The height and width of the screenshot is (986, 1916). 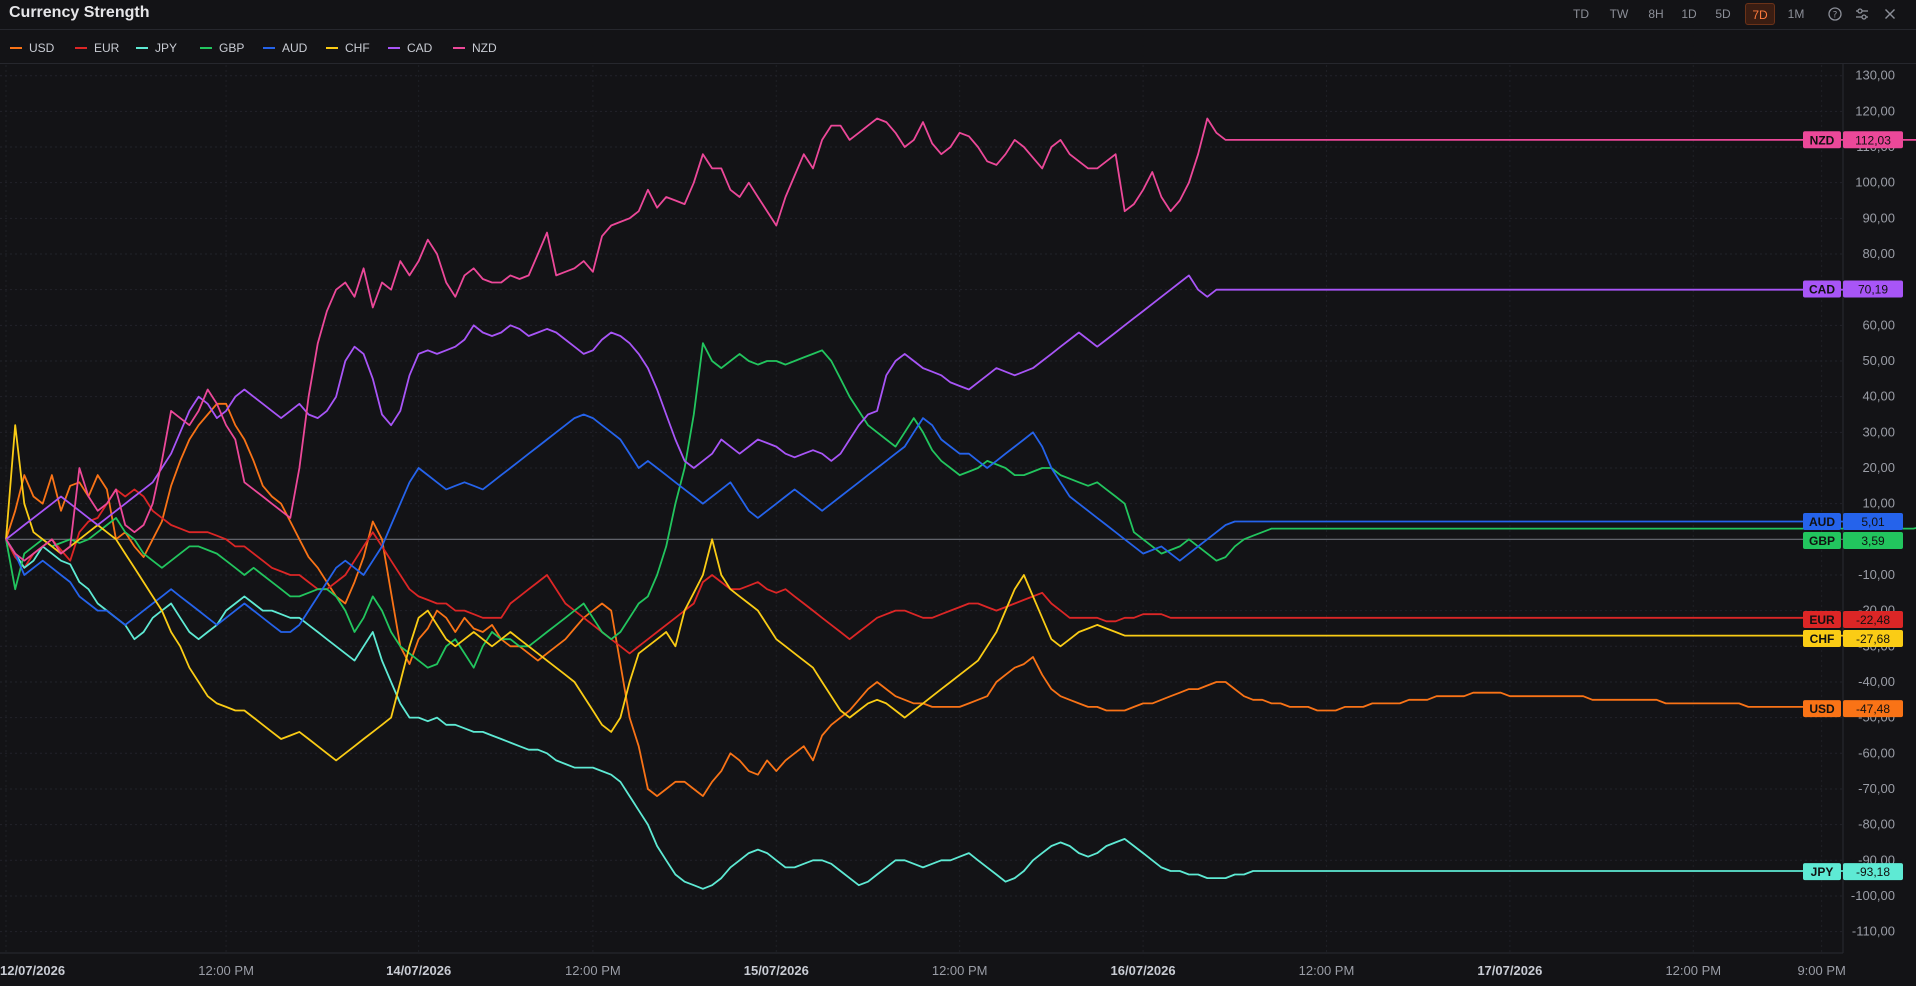 What do you see at coordinates (1581, 14) in the screenshot?
I see `timeframe-td: TD` at bounding box center [1581, 14].